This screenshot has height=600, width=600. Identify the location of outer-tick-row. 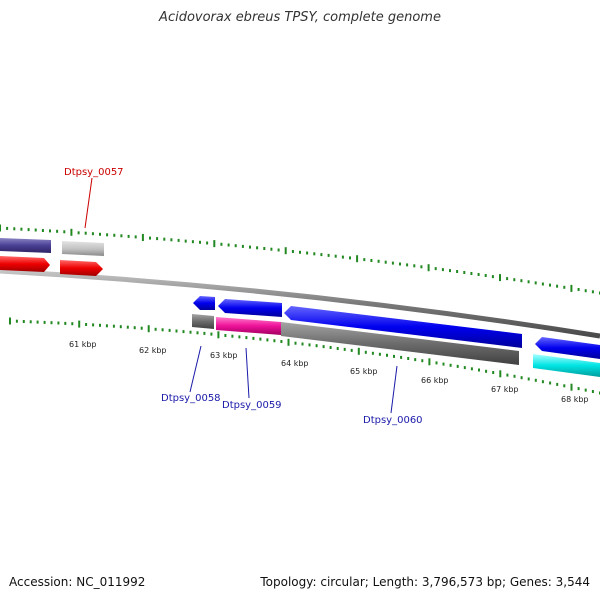
(300, 259).